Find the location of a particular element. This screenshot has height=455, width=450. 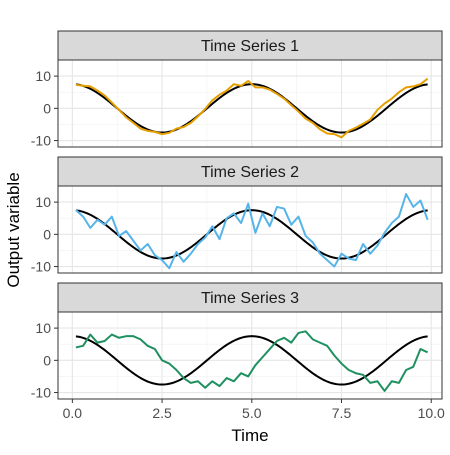

panel-title: Time Series 2 is located at coordinates (250, 172).